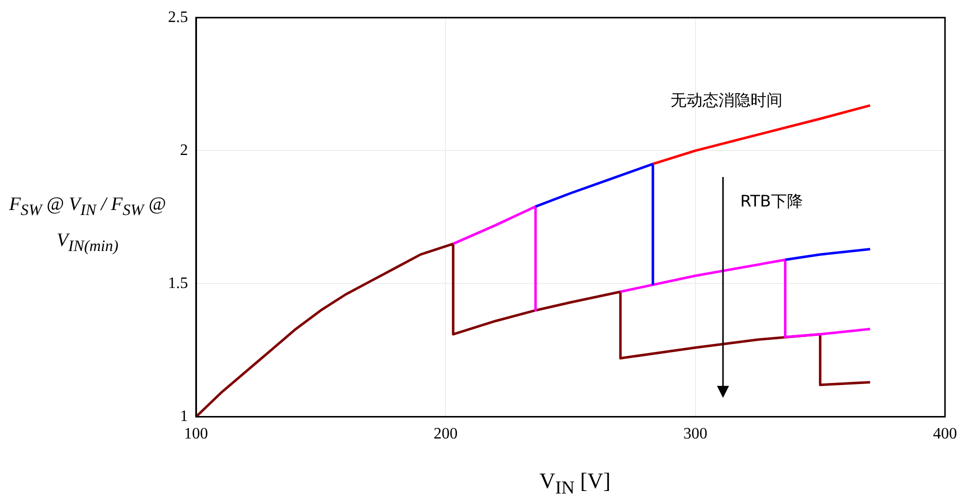 Image resolution: width=967 pixels, height=502 pixels. What do you see at coordinates (771, 201) in the screenshot?
I see `annotation: RTB下降` at bounding box center [771, 201].